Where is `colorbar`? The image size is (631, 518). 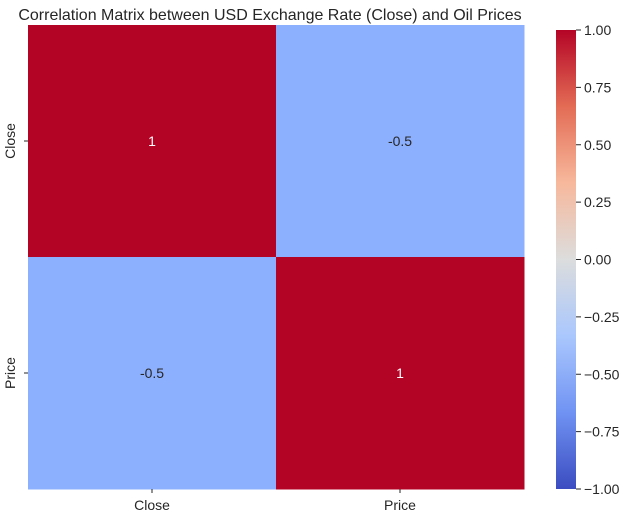
colorbar is located at coordinates (566, 259).